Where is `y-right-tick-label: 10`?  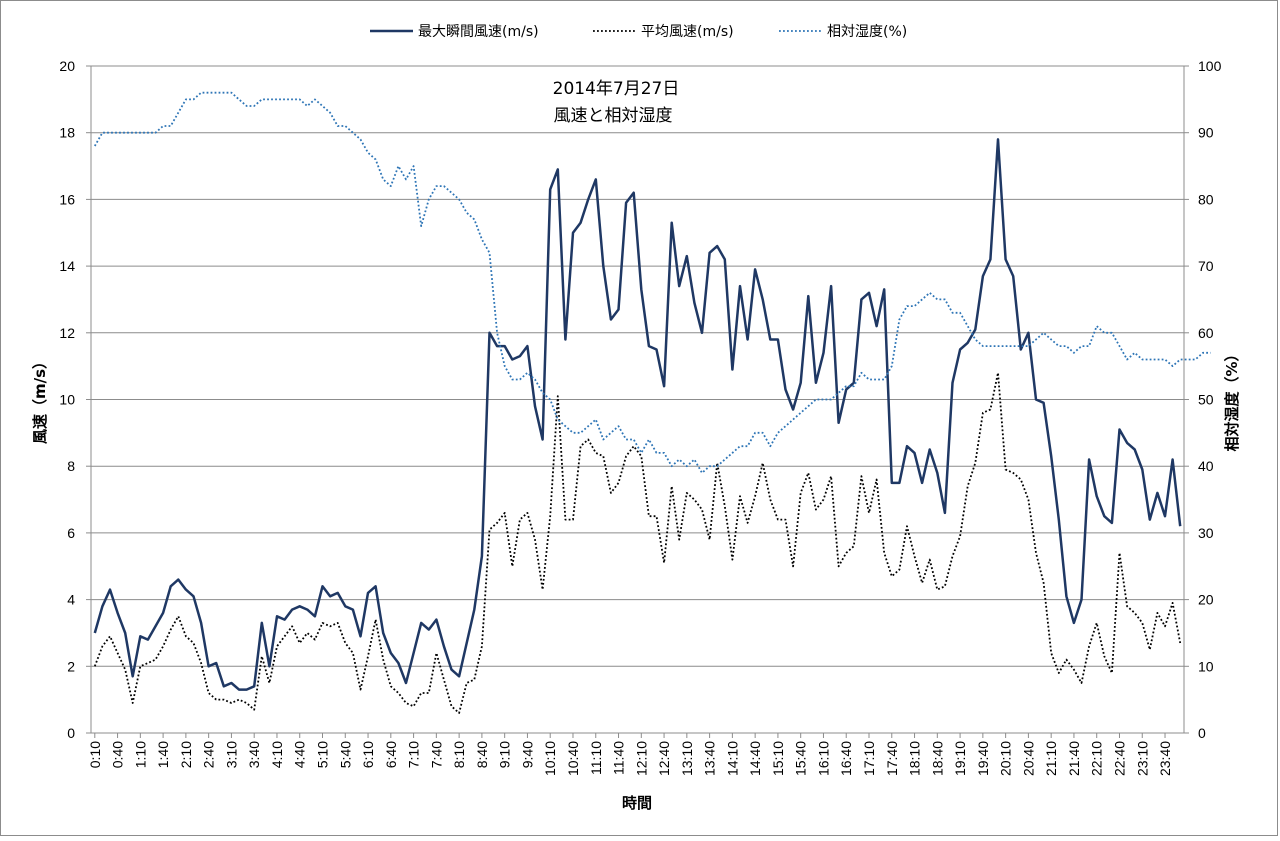
y-right-tick-label: 10 is located at coordinates (1206, 666).